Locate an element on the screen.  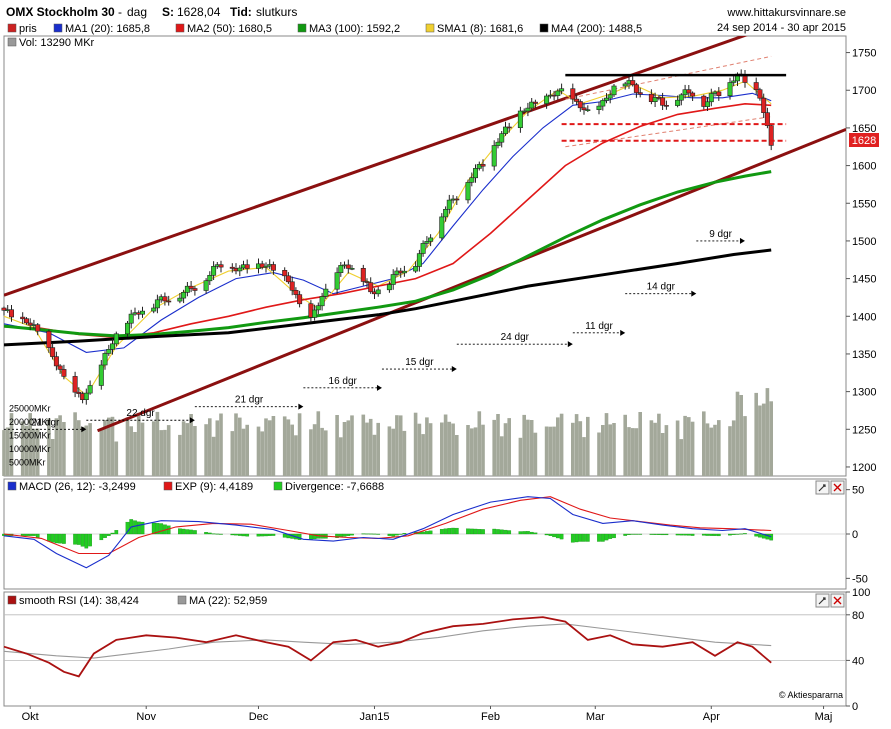
cycle-label: 9 dgr is located at coordinates (720, 234).